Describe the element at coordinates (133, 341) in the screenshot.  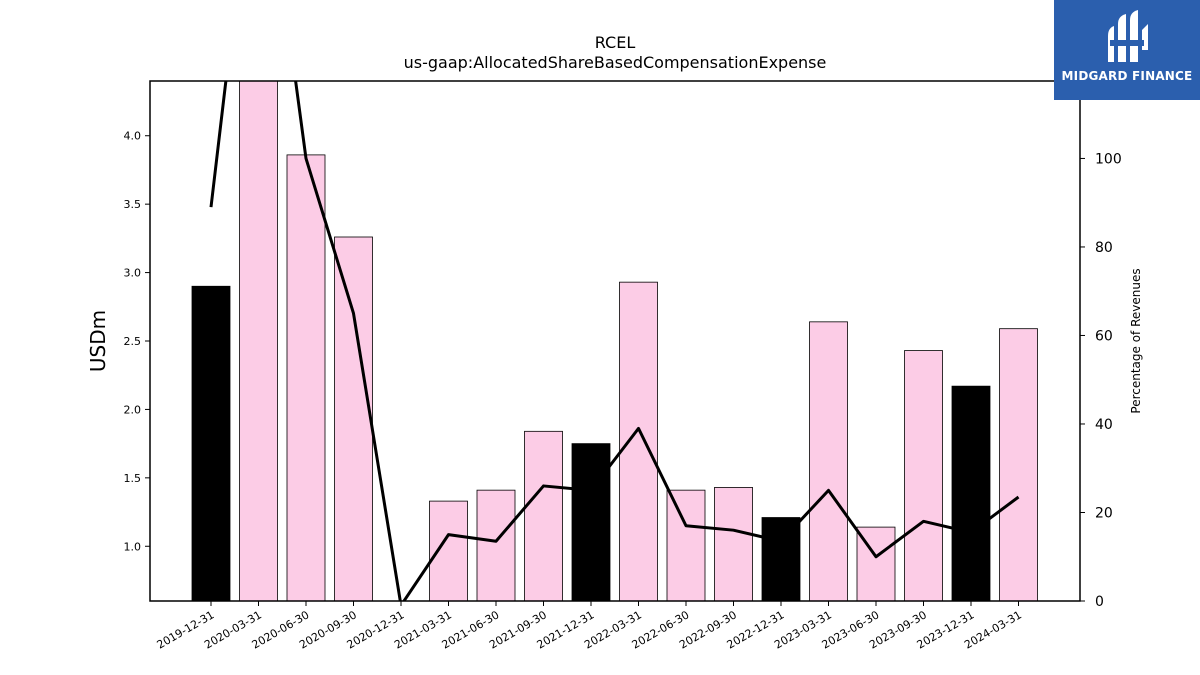
I see `y-tick-label: 2.5` at that location.